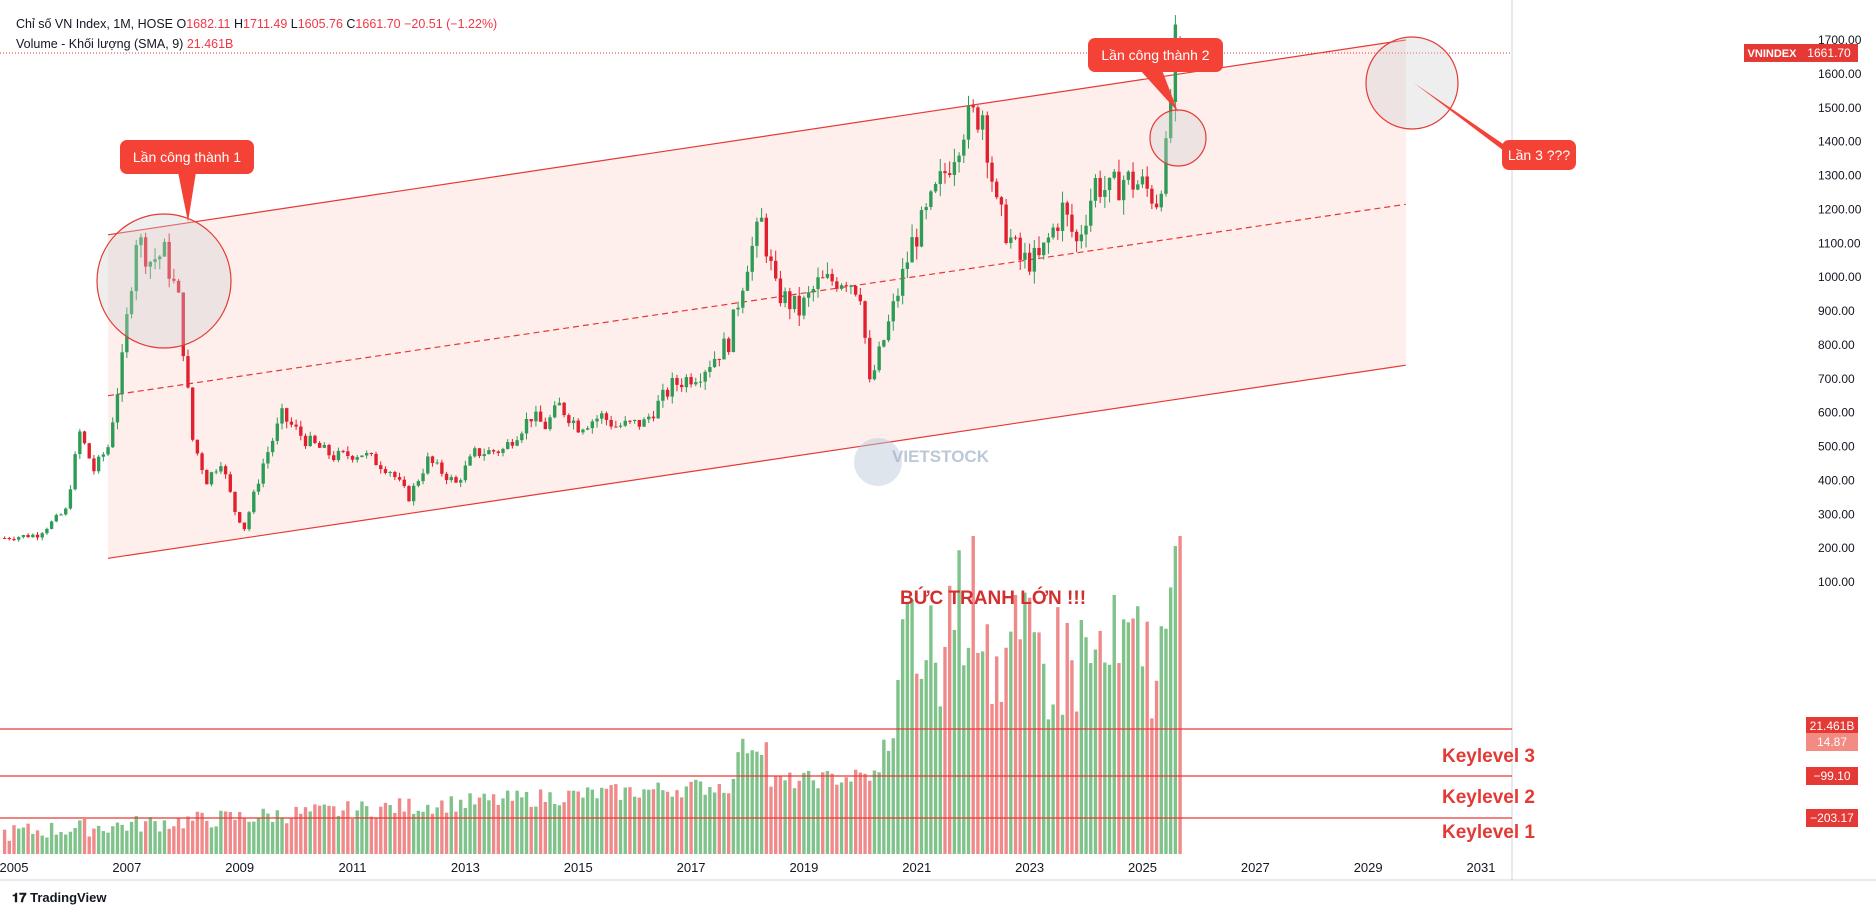 This screenshot has width=1876, height=918. I want to click on time-tick-label: 2017, so click(691, 867).